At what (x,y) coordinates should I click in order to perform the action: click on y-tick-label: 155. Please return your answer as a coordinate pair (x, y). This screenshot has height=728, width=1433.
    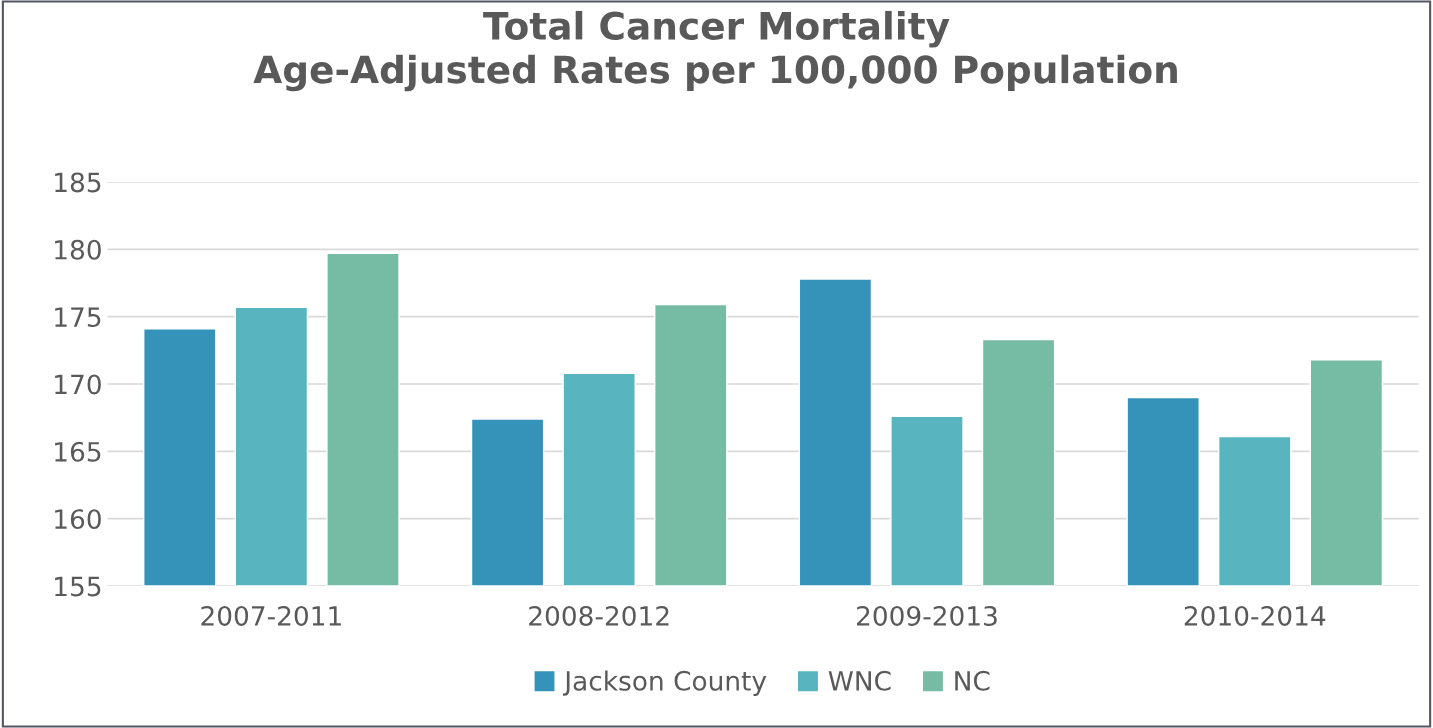
    Looking at the image, I should click on (78, 586).